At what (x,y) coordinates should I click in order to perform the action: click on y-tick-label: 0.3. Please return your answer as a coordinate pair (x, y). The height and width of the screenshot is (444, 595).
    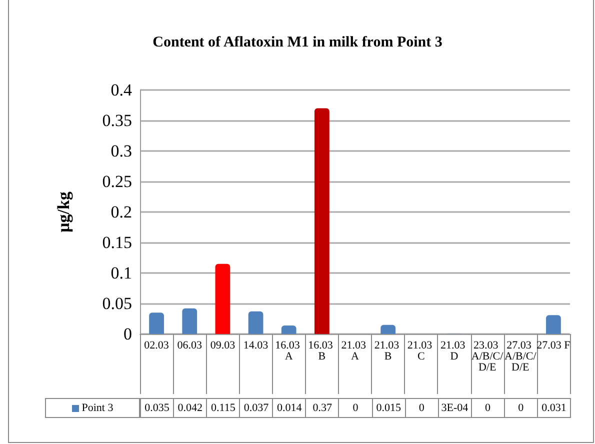
    Looking at the image, I should click on (121, 151).